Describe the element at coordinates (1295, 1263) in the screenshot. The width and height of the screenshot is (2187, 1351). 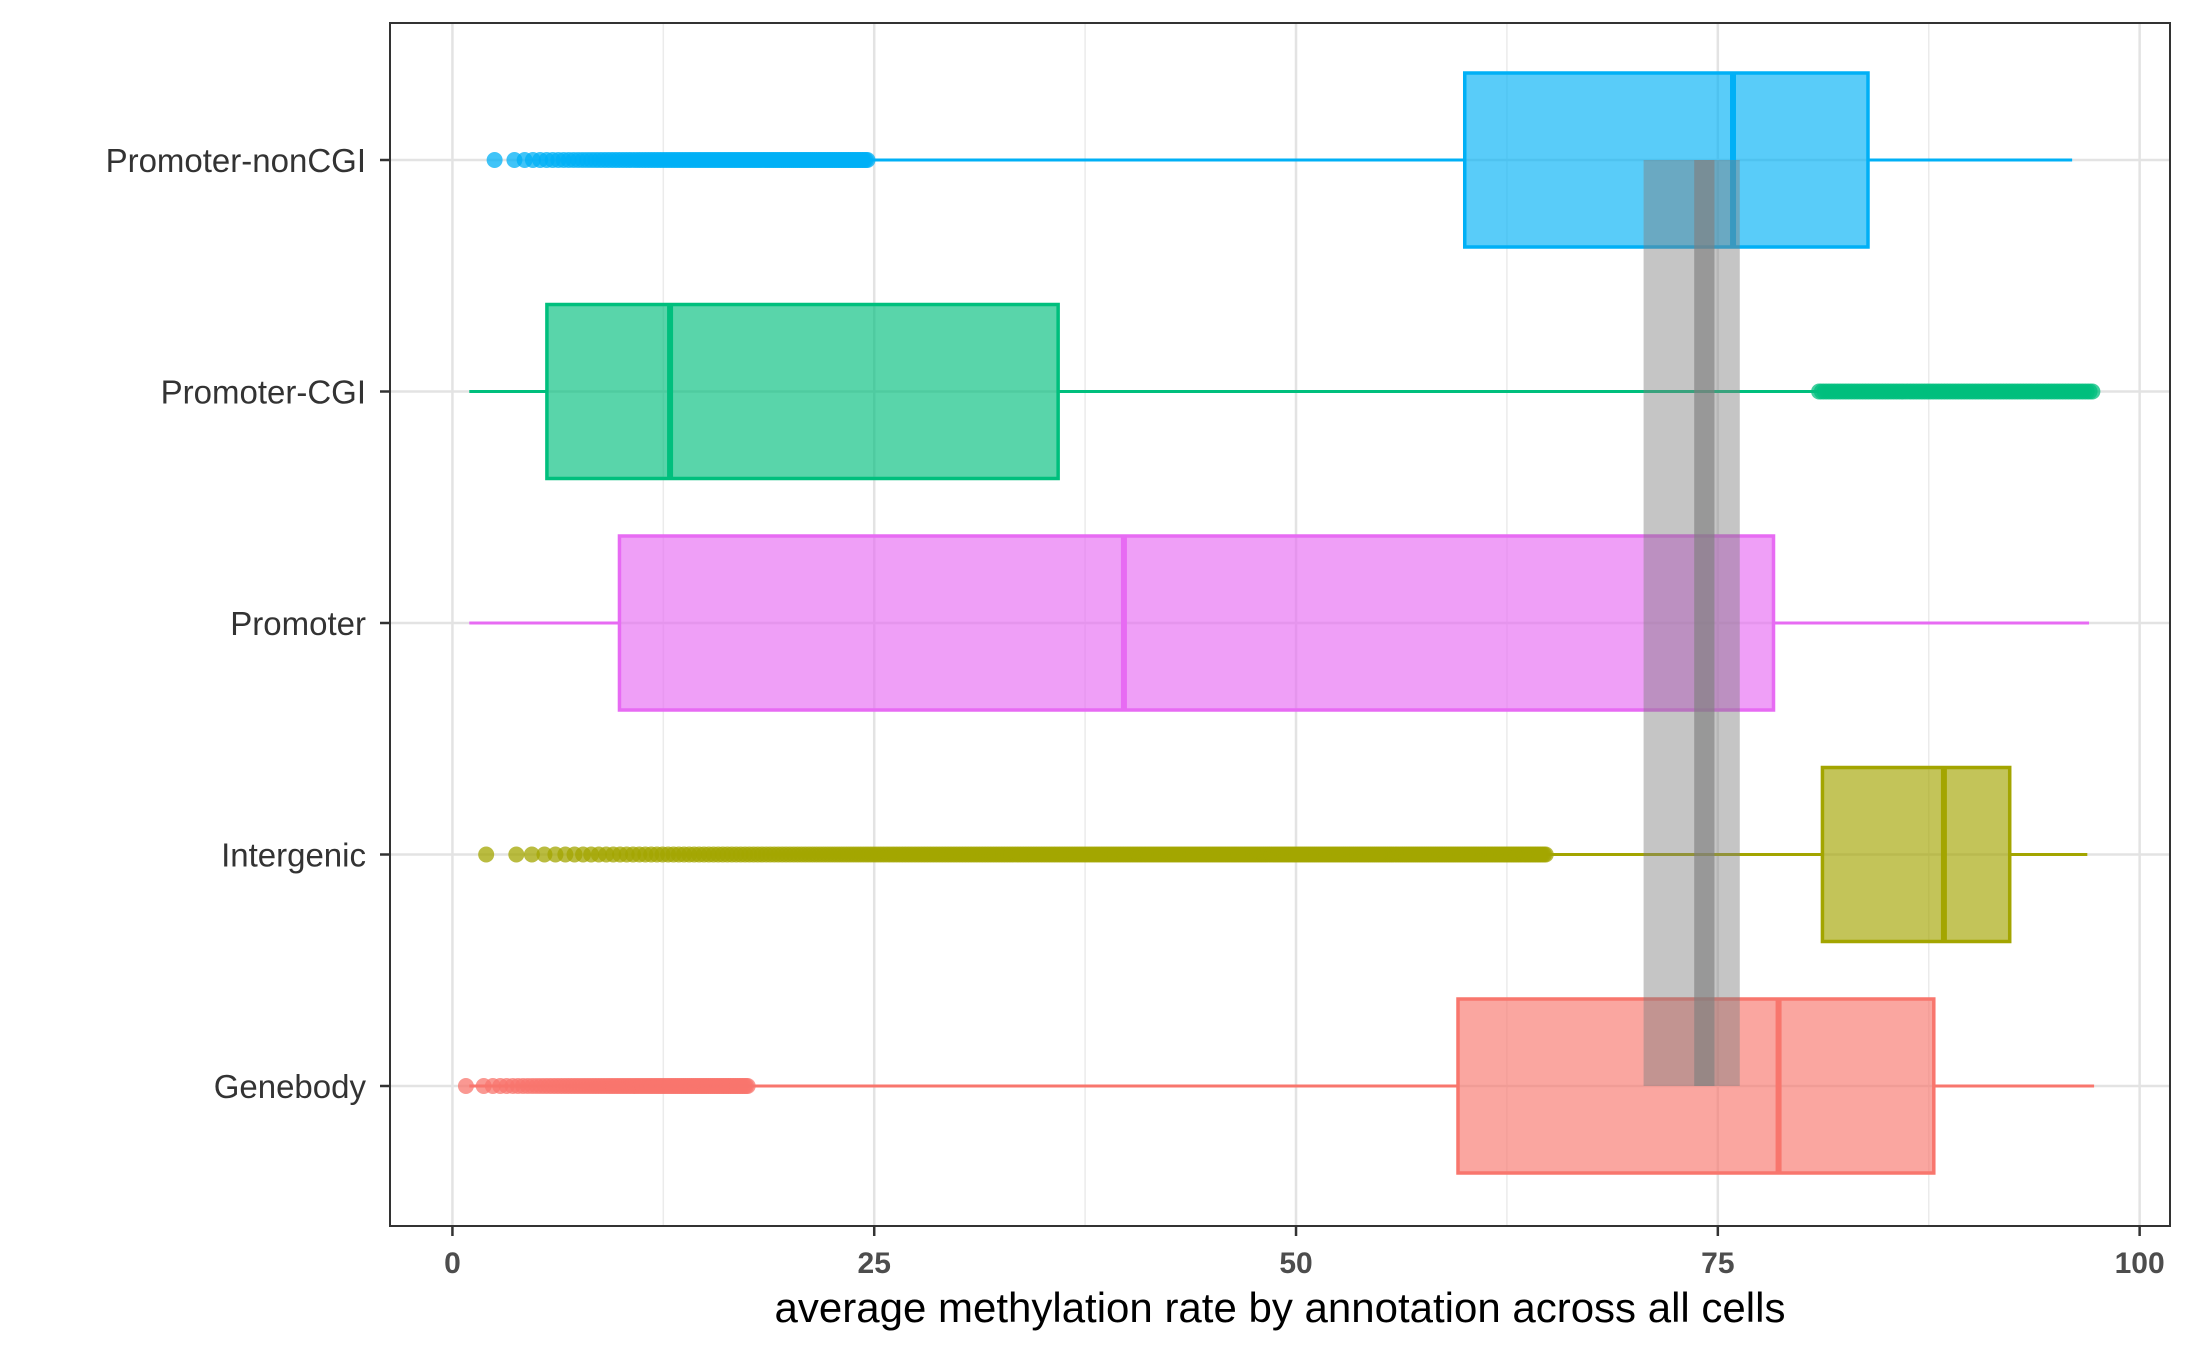
I see `x-tick-label: 50` at that location.